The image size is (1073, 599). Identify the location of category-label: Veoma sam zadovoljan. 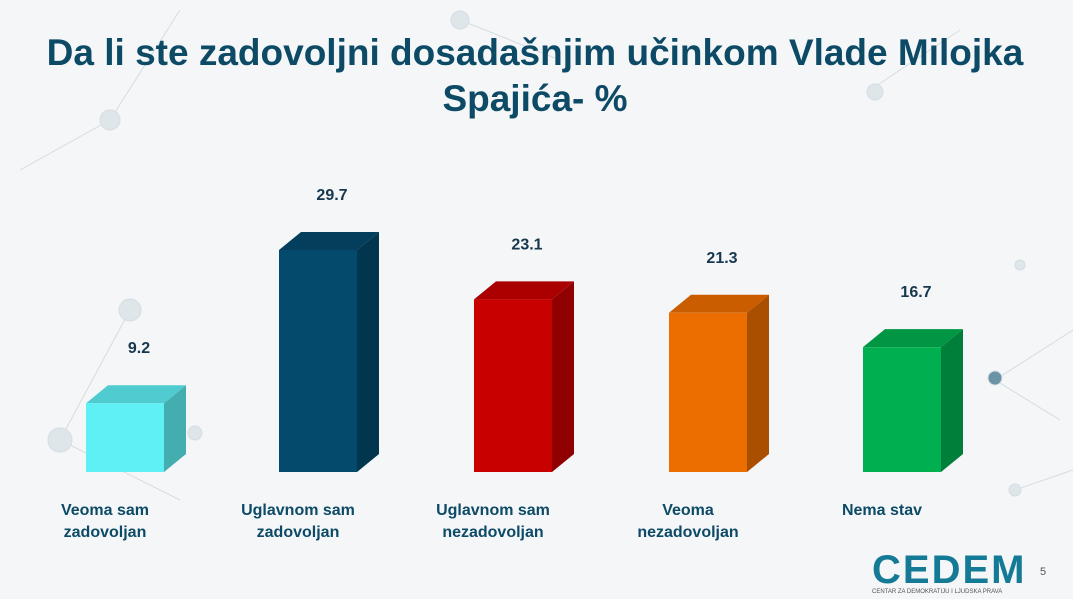
(105, 521).